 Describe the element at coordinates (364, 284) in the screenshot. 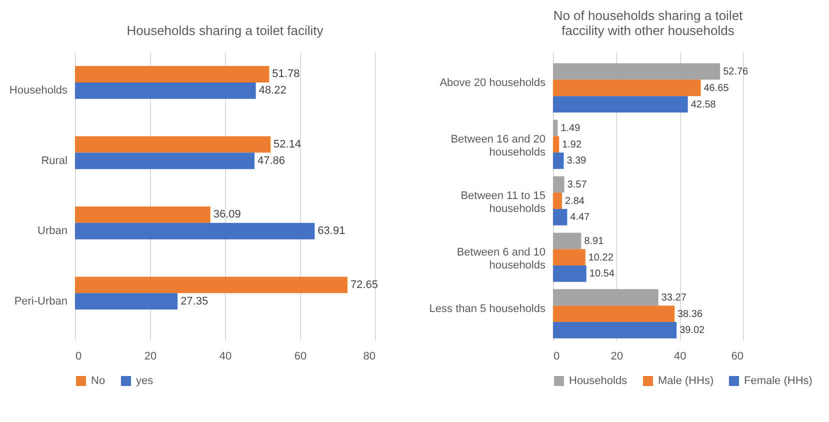

I see `data-label: 72.65` at that location.